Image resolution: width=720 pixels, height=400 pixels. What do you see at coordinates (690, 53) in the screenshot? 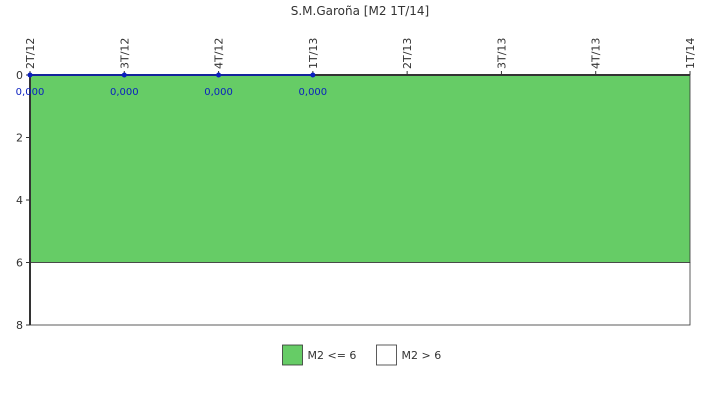
I see `x-tick-label: 1T/14` at bounding box center [690, 53].